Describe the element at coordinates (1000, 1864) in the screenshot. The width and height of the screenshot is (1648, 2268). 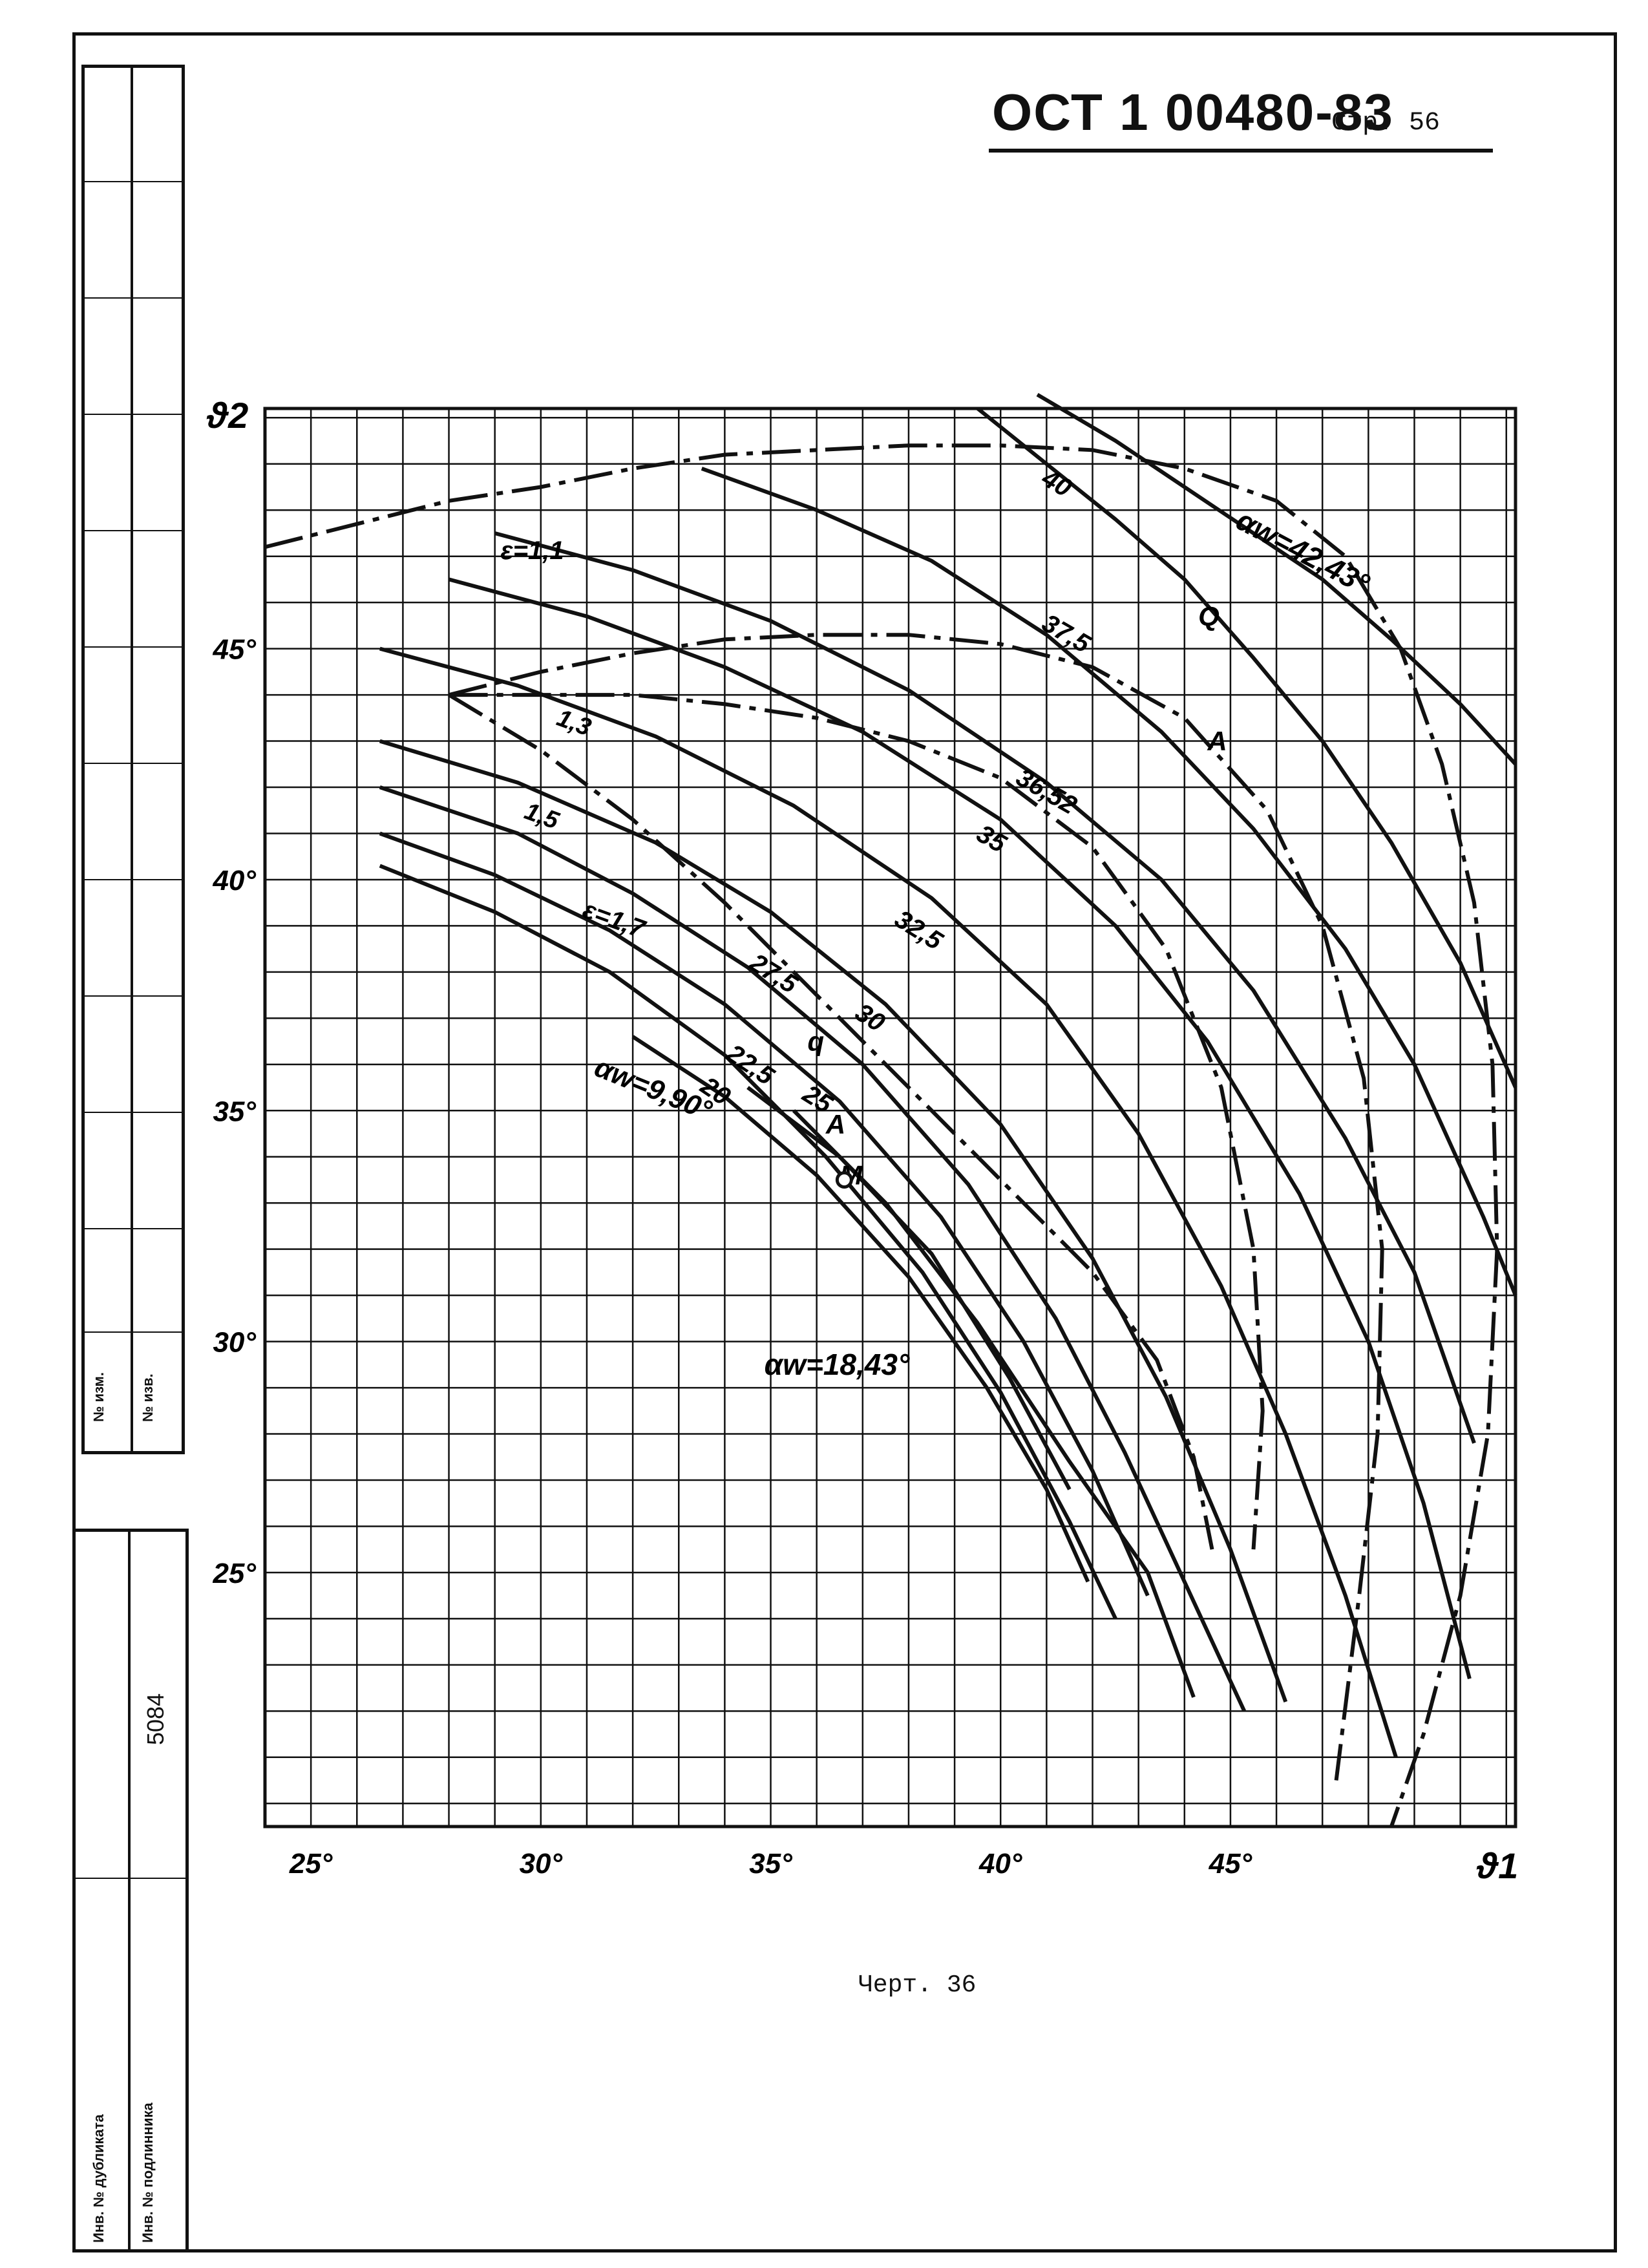
I see `x-tick-label: 40°` at that location.